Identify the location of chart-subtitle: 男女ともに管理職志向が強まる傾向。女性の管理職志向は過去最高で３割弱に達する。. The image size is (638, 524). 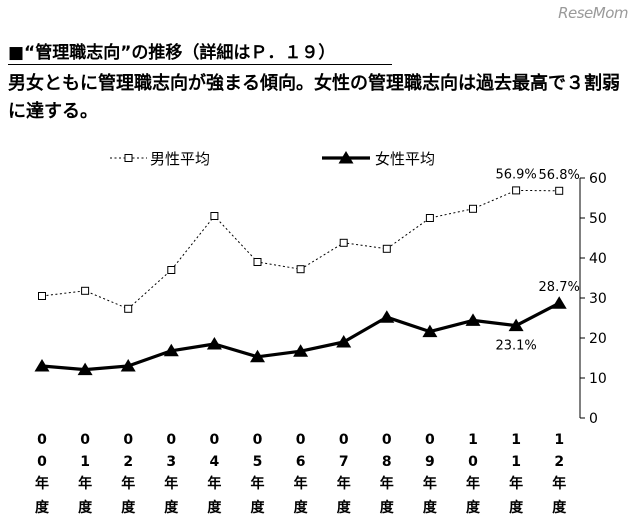
(314, 97).